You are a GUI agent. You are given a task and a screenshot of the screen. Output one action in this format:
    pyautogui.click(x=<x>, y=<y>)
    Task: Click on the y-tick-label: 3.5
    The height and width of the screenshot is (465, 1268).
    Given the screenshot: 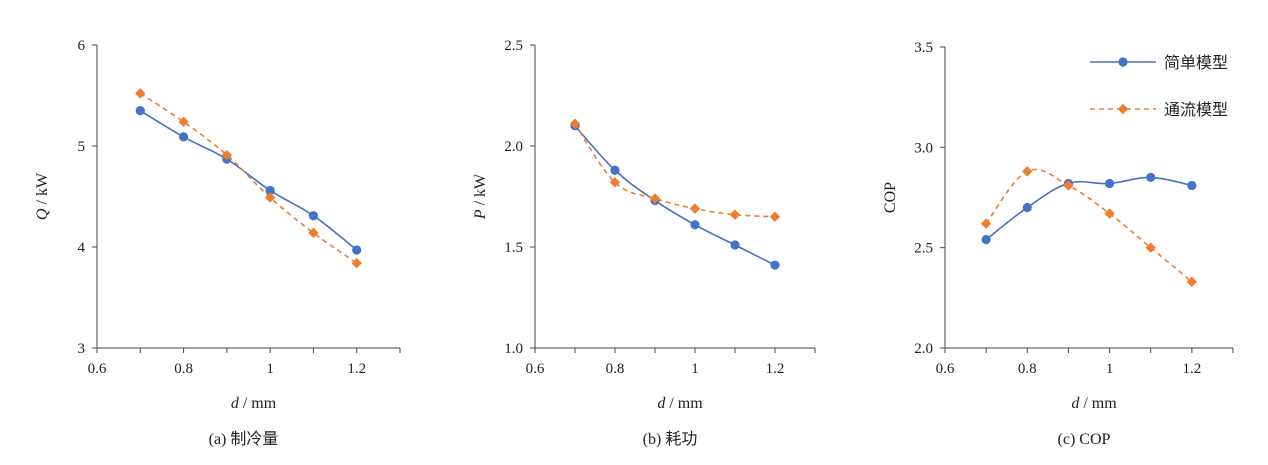 What is the action you would take?
    pyautogui.click(x=923, y=48)
    